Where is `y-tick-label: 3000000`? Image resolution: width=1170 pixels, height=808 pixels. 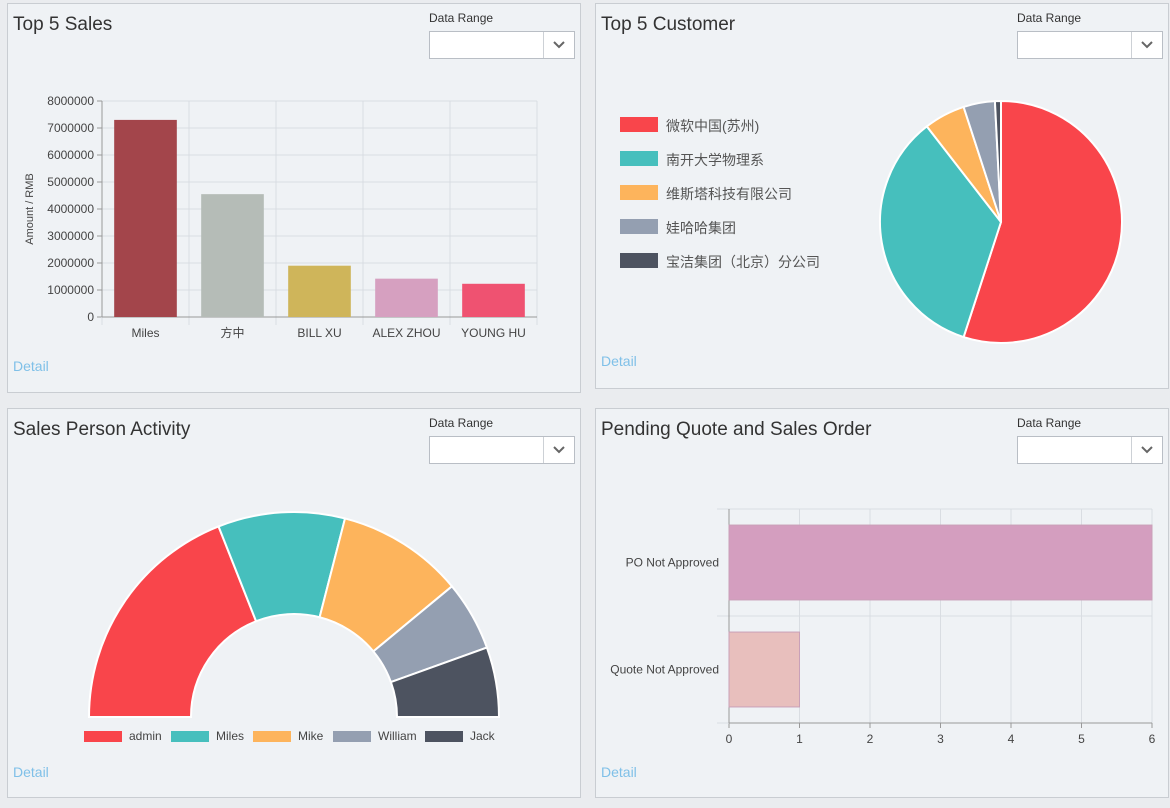
y-tick-label: 3000000 is located at coordinates (70, 236).